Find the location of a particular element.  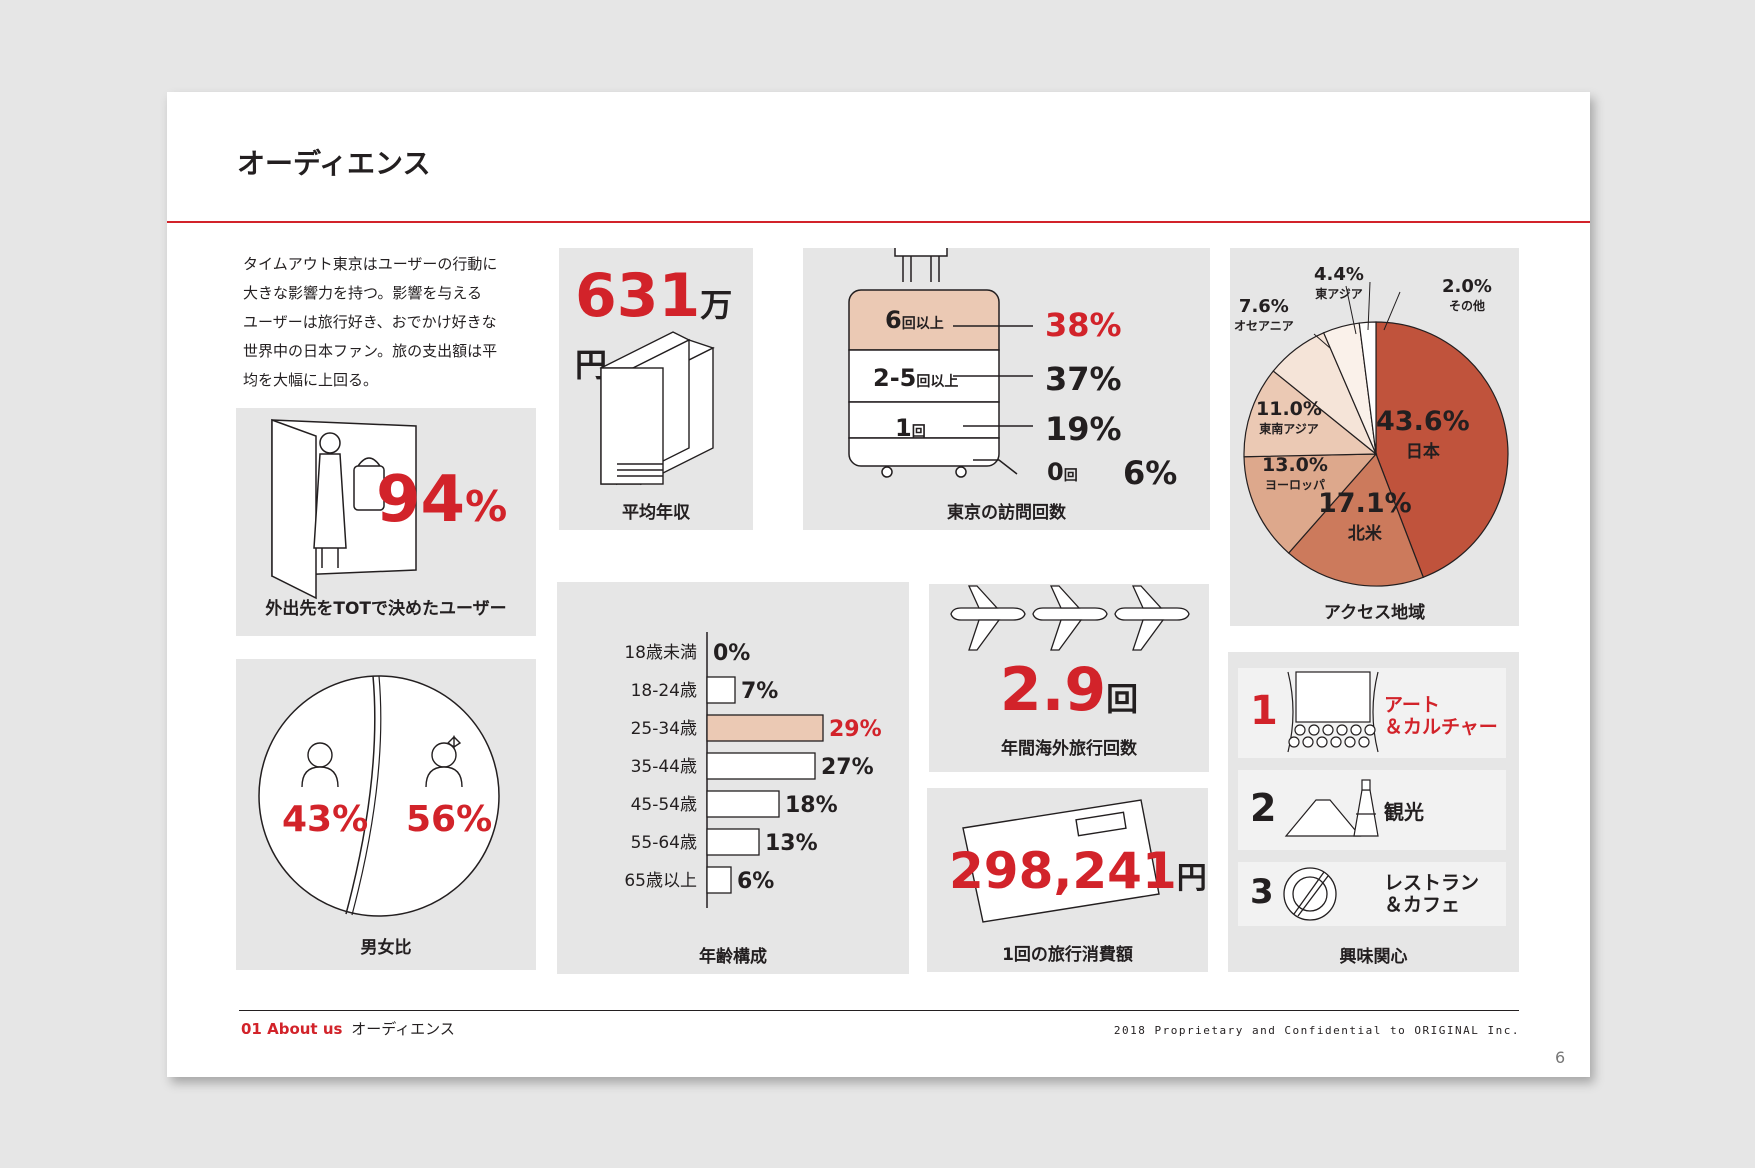

trips-panel: 2.9回 年間海外旅行回数 is located at coordinates (1069, 678).